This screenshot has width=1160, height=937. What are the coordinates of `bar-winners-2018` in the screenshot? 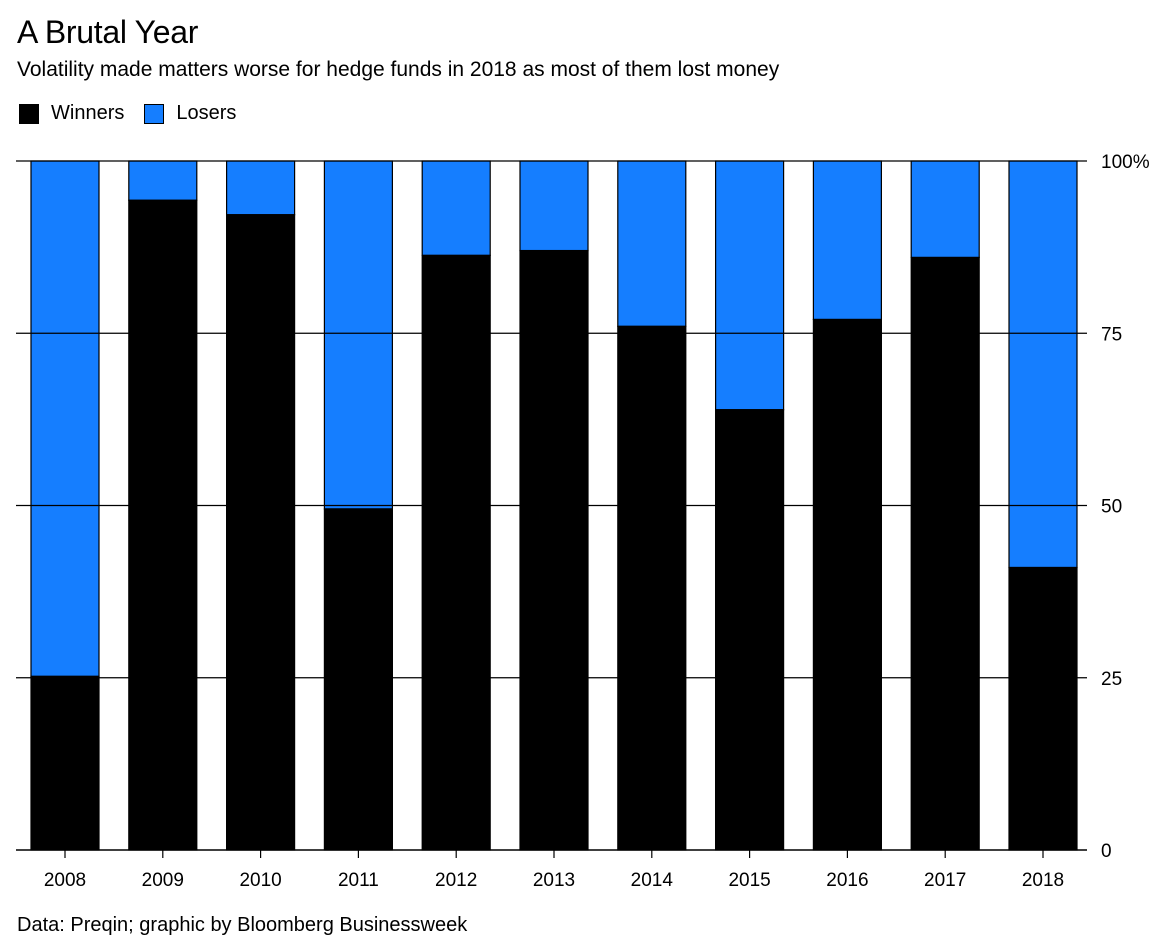 It's located at (1043, 708).